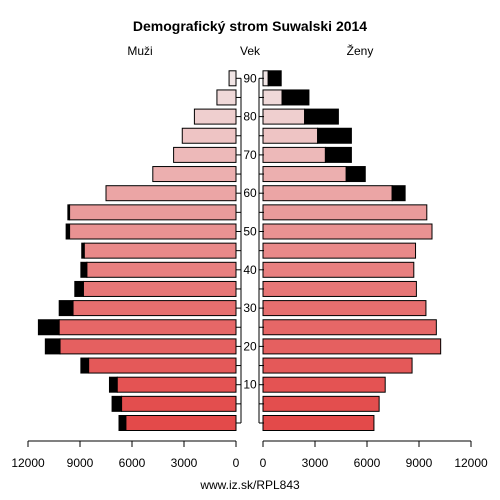 The height and width of the screenshot is (500, 500). I want to click on women-label: Ženy, so click(360, 50).